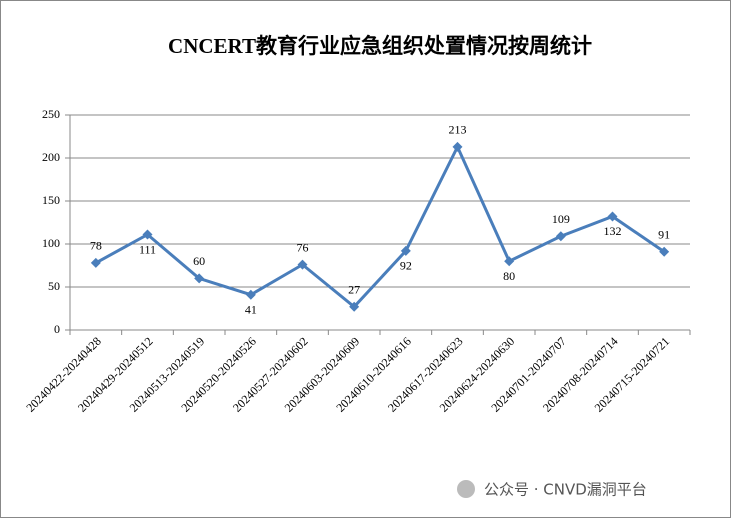 This screenshot has width=731, height=518. I want to click on value-label: 111, so click(147, 249).